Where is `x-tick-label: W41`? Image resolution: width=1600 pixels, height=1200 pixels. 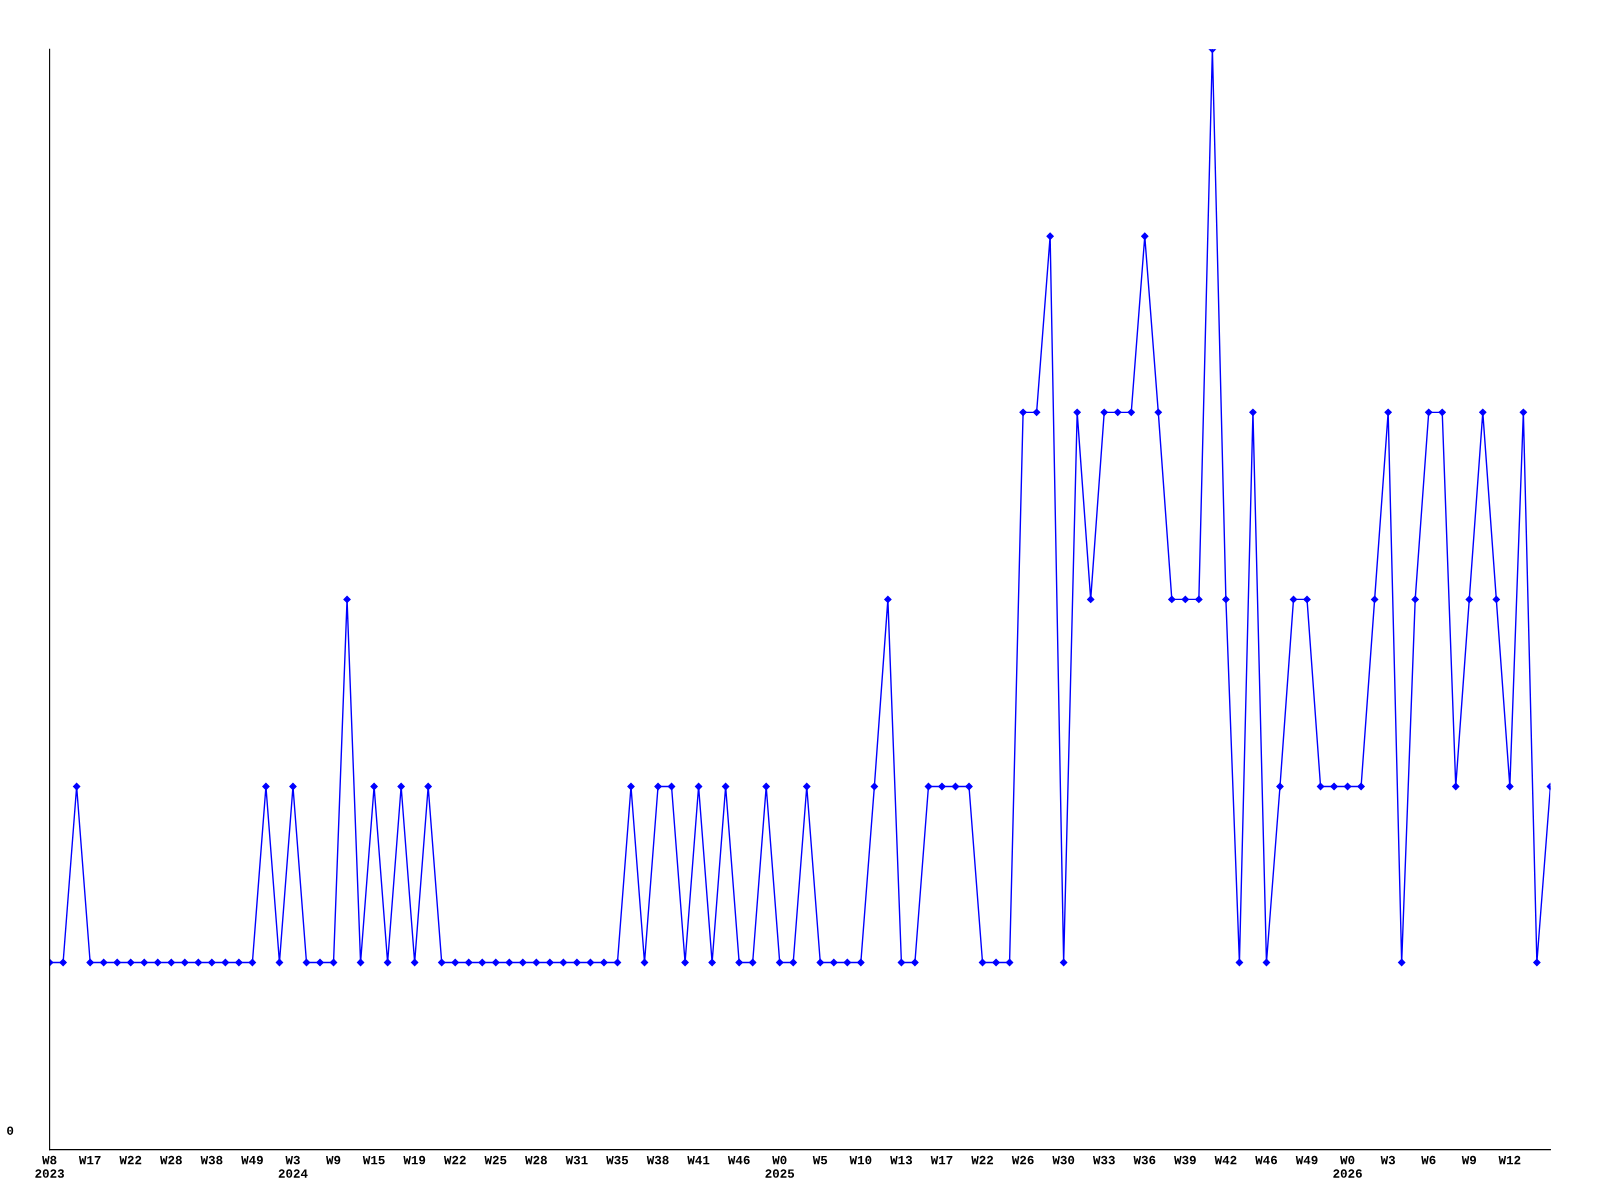
x-tick-label: W41 is located at coordinates (698, 1160).